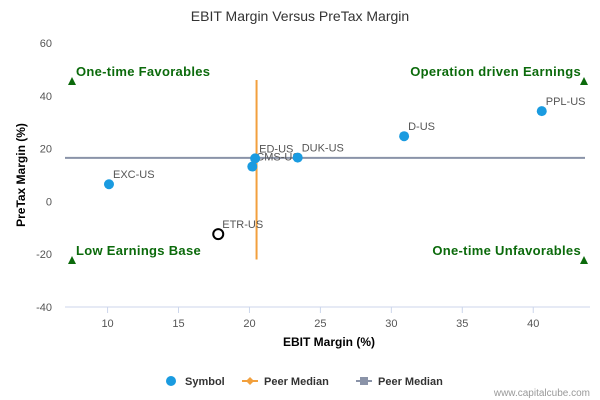 This screenshot has height=400, width=600. What do you see at coordinates (46, 150) in the screenshot?
I see `y-tick-label: 20` at bounding box center [46, 150].